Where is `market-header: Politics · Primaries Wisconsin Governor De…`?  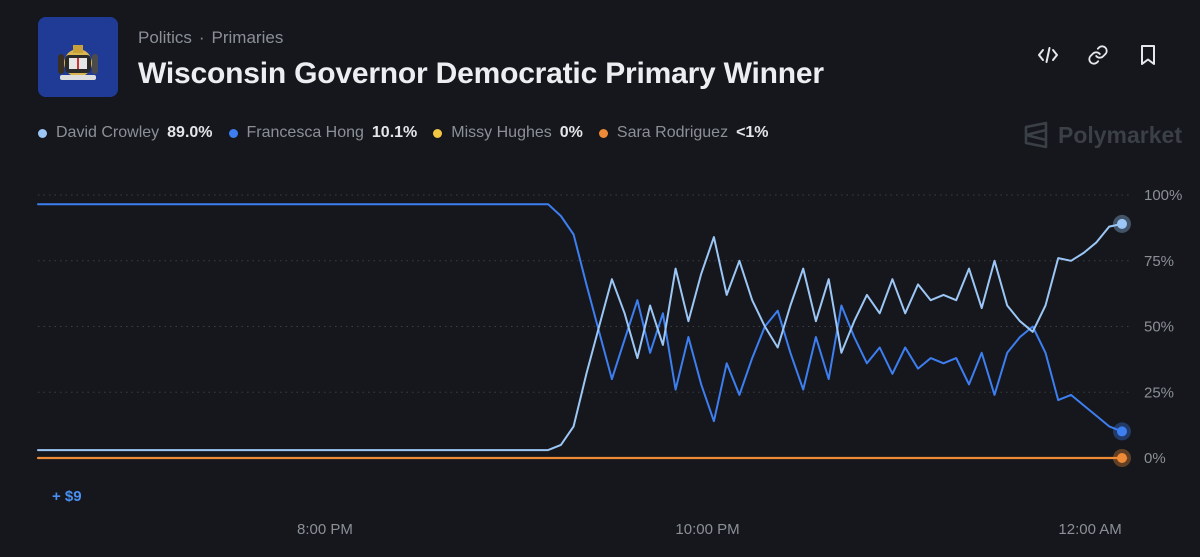
market-header: Politics · Primaries Wisconsin Governor De… is located at coordinates (609, 57).